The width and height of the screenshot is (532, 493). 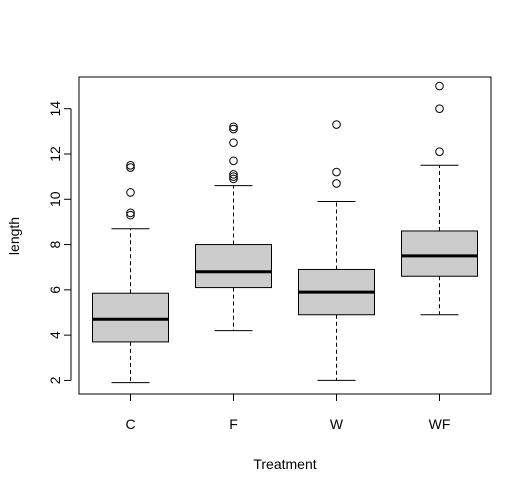 I want to click on y-axis-label: length, so click(x=14, y=236).